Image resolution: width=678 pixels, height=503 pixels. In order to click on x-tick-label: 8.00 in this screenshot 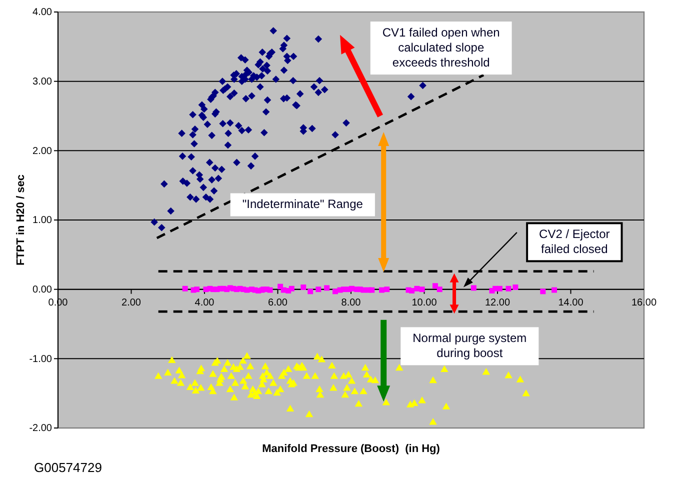, I will do `click(351, 302)`.